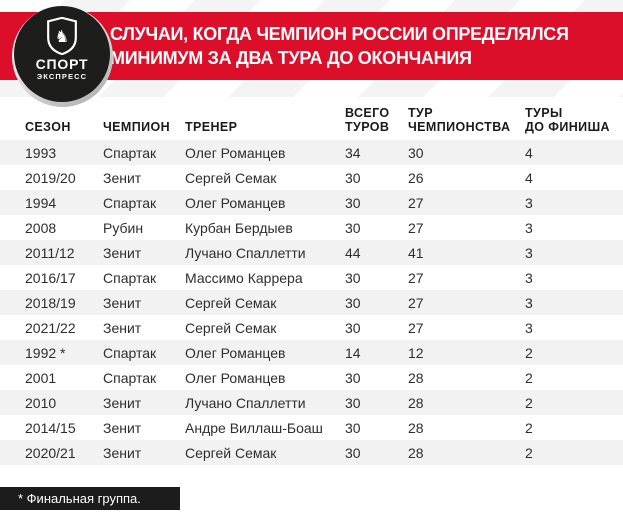 This screenshot has width=623, height=513. What do you see at coordinates (416, 152) in the screenshot?
I see `cell-championship-round: 30` at bounding box center [416, 152].